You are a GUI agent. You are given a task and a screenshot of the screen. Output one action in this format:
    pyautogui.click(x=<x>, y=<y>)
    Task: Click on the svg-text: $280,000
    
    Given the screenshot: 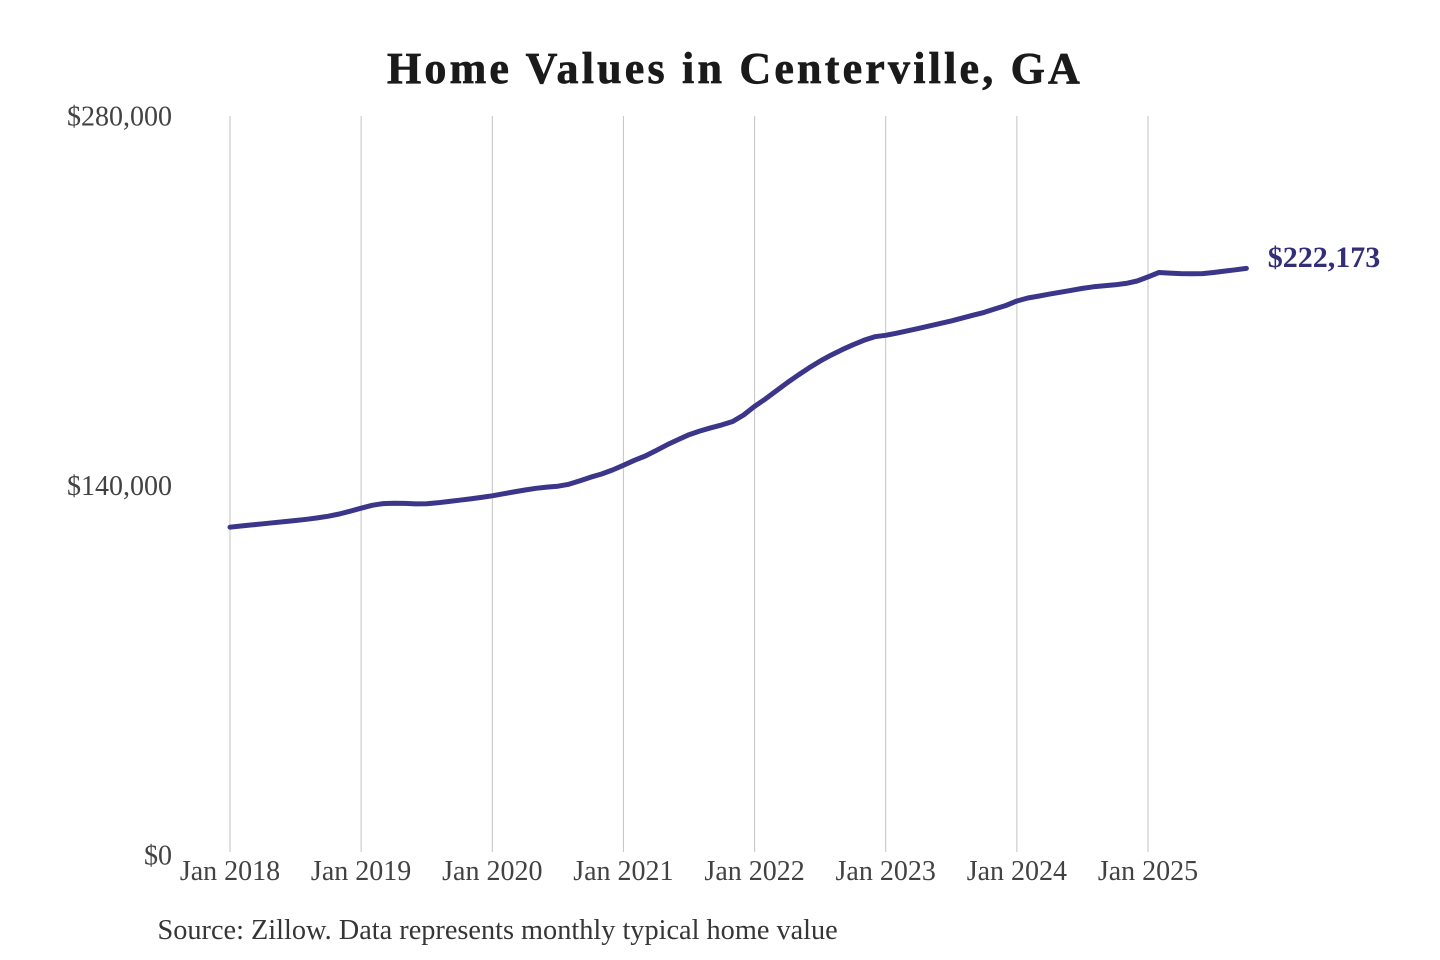 What is the action you would take?
    pyautogui.click(x=119, y=117)
    